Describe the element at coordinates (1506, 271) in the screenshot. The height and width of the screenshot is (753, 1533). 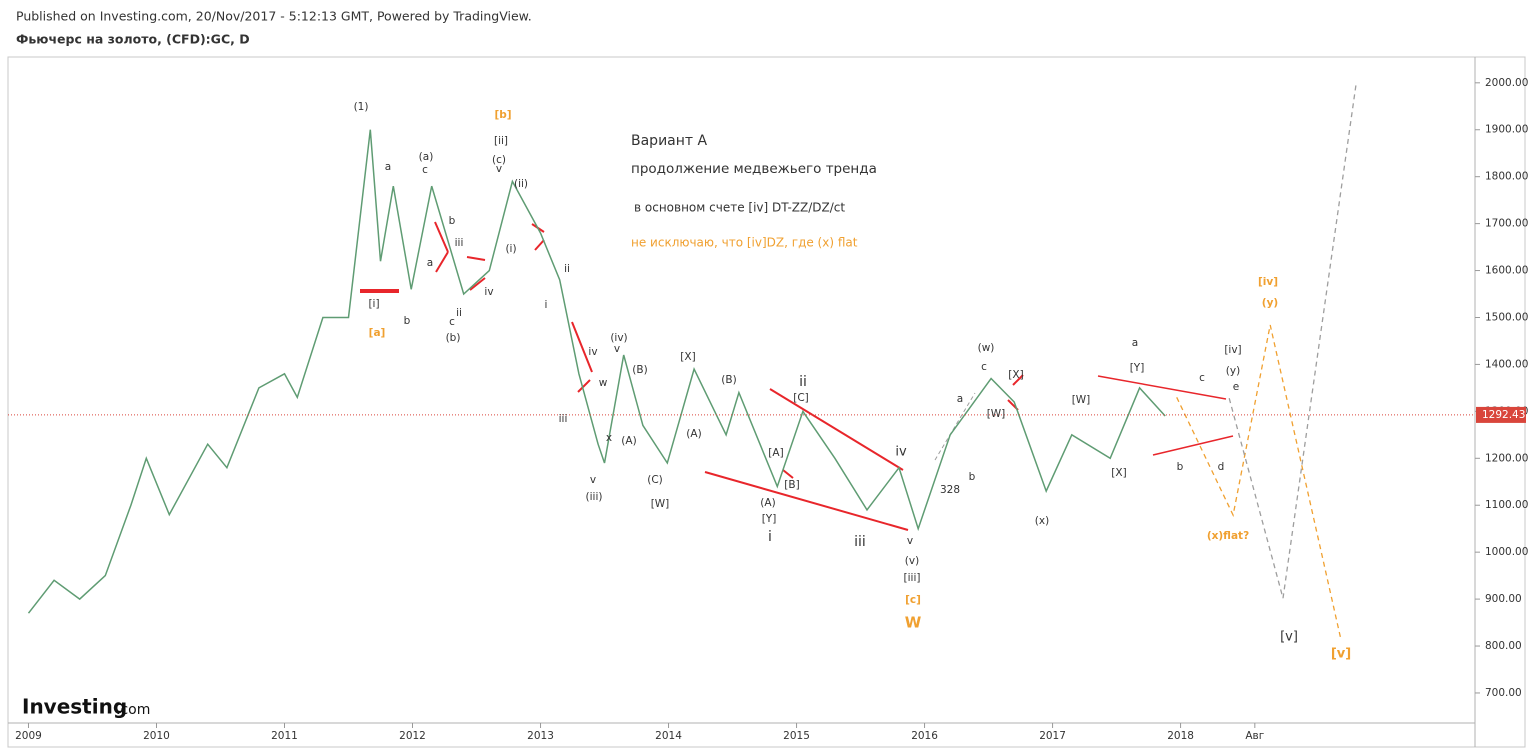
I see `y-tick-label: 1600.00` at that location.